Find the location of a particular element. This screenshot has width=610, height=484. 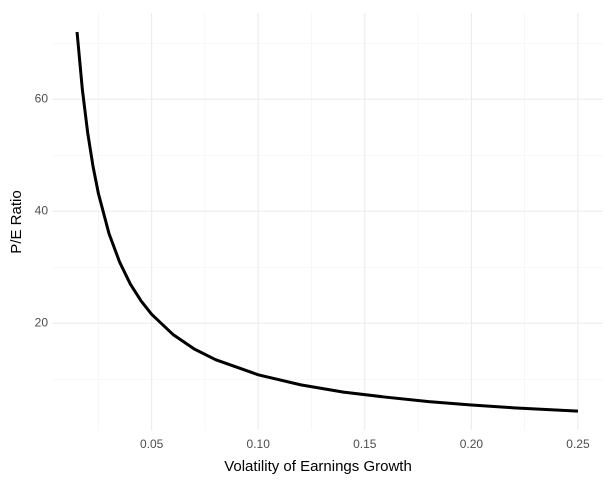

x-axis-title: Volatility of Earnings Growth is located at coordinates (318, 466).